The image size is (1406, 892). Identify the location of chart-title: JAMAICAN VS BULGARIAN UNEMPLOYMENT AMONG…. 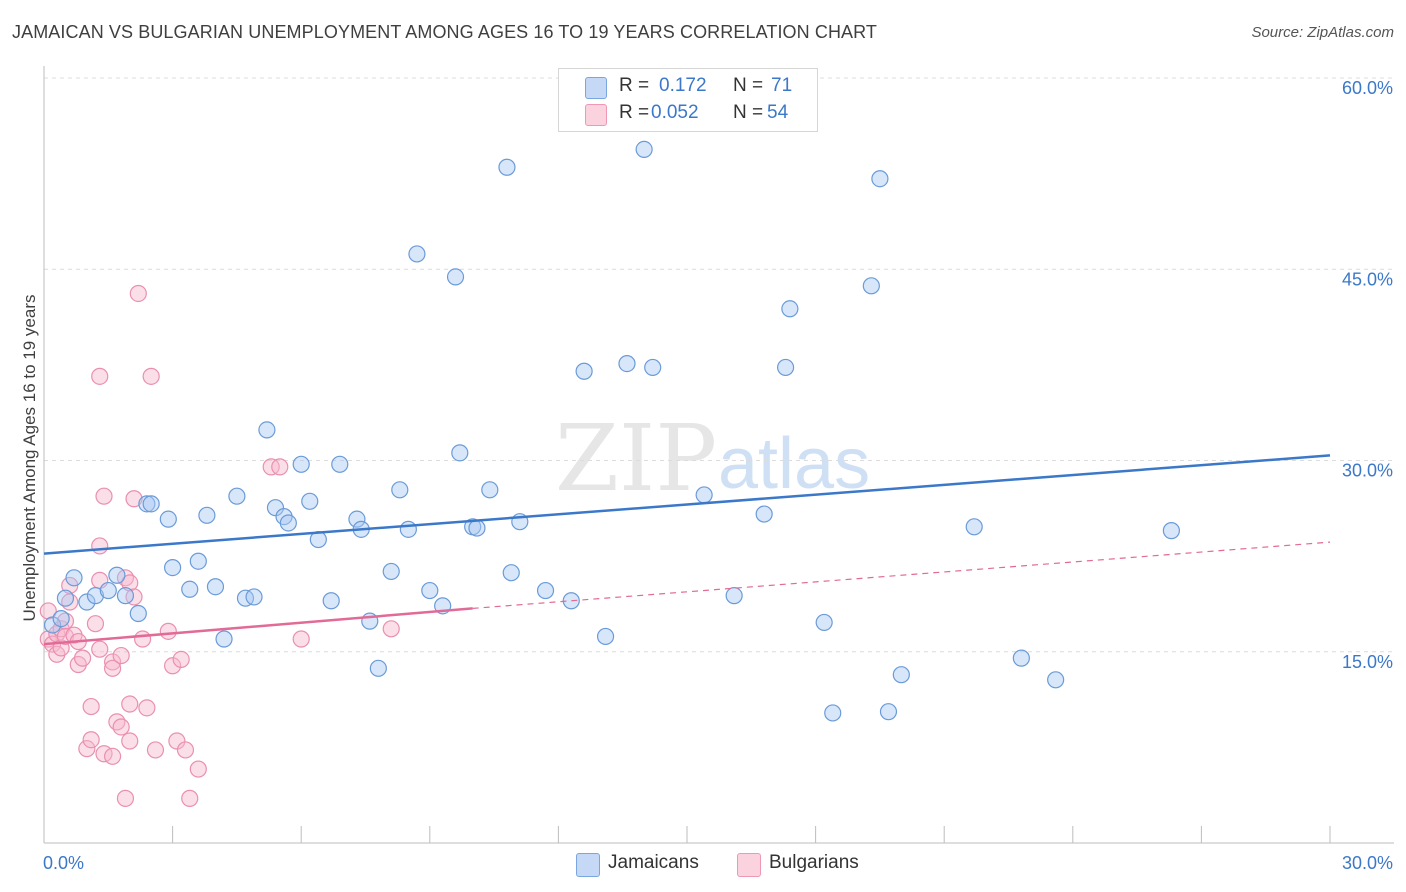
(445, 32).